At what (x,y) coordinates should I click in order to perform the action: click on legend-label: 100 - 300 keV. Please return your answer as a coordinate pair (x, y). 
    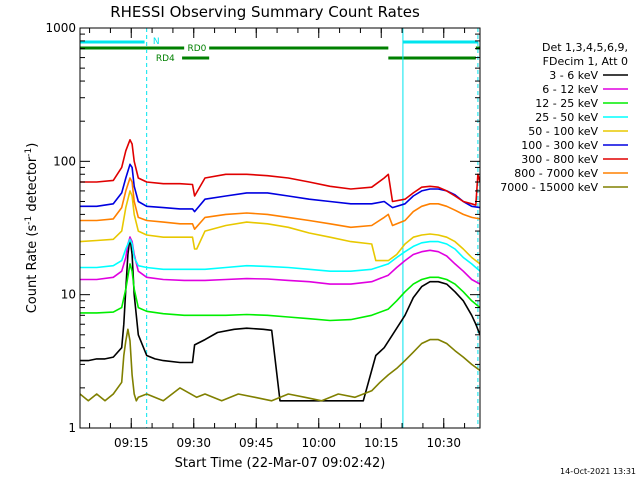
    Looking at the image, I should click on (559, 145).